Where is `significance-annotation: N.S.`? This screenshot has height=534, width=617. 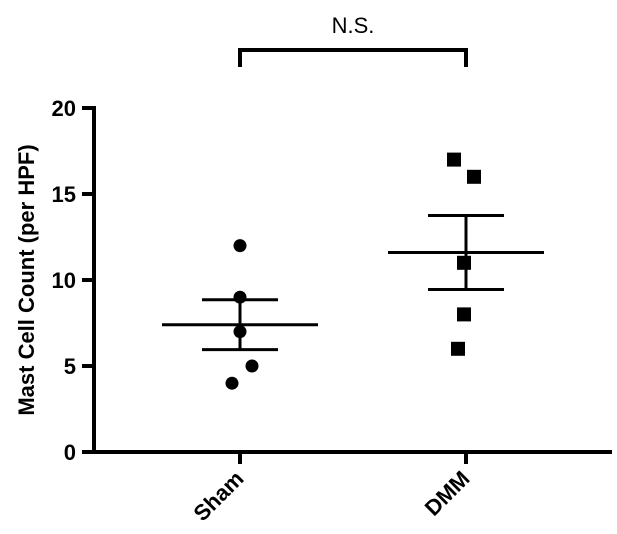 significance-annotation: N.S. is located at coordinates (353, 40).